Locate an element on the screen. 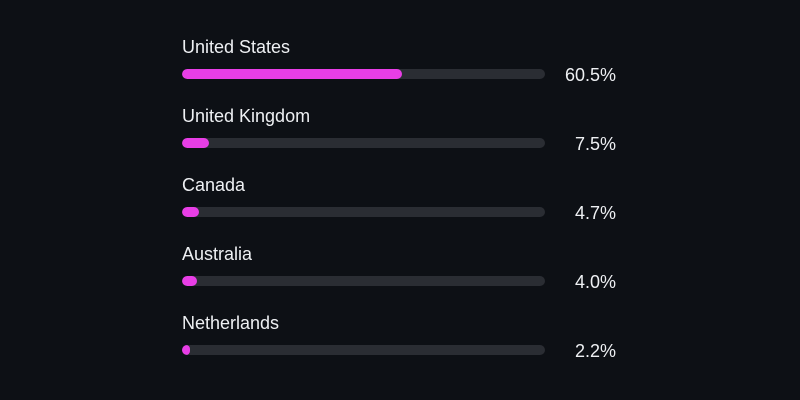 The image size is (800, 400). percentage-value: 2.2% is located at coordinates (595, 351).